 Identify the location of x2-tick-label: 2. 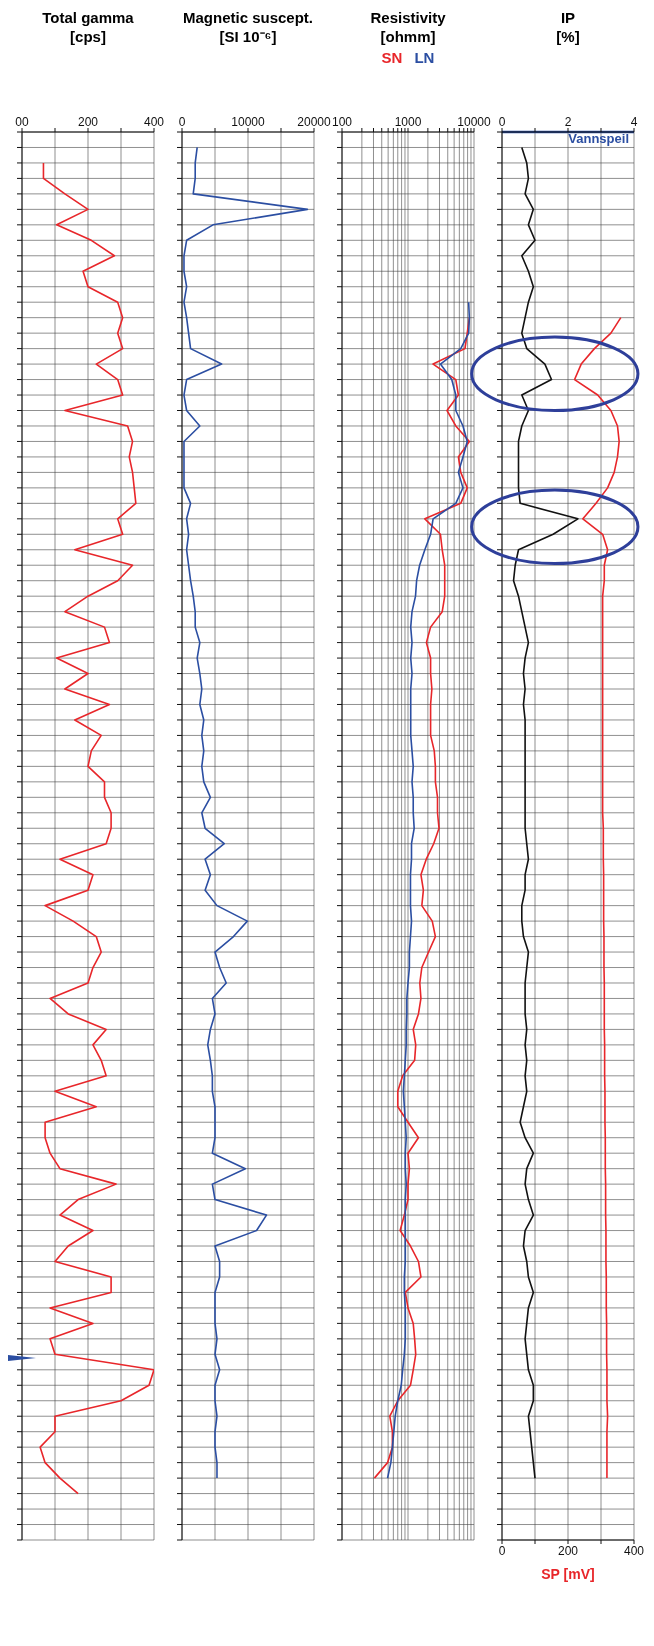
(568, 122).